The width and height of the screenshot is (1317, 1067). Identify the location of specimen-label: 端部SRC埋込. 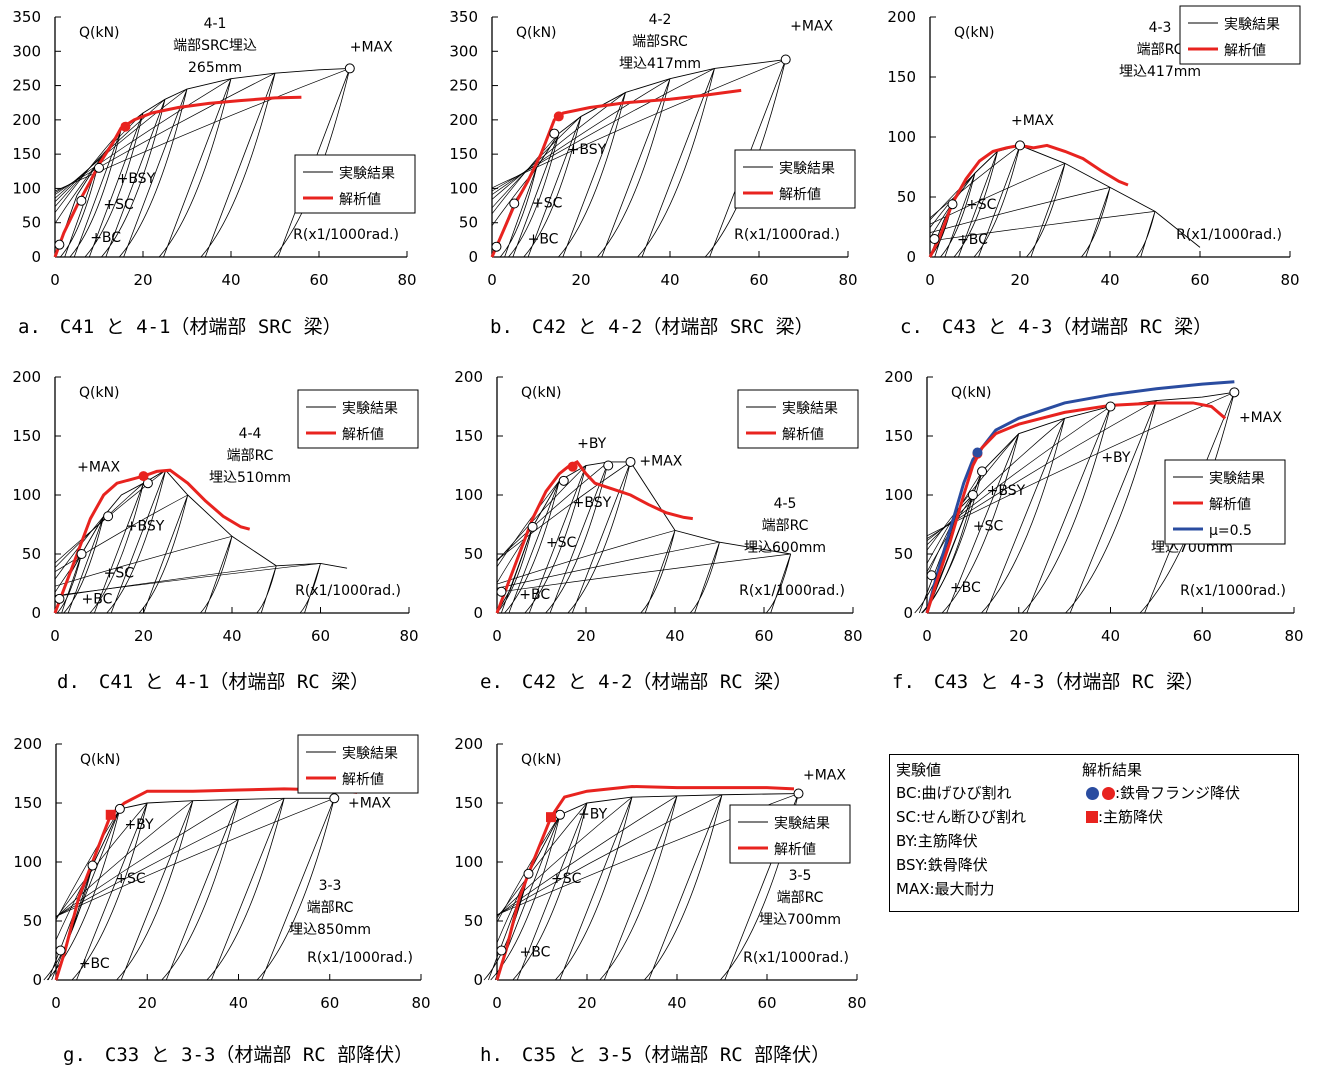
(215, 46).